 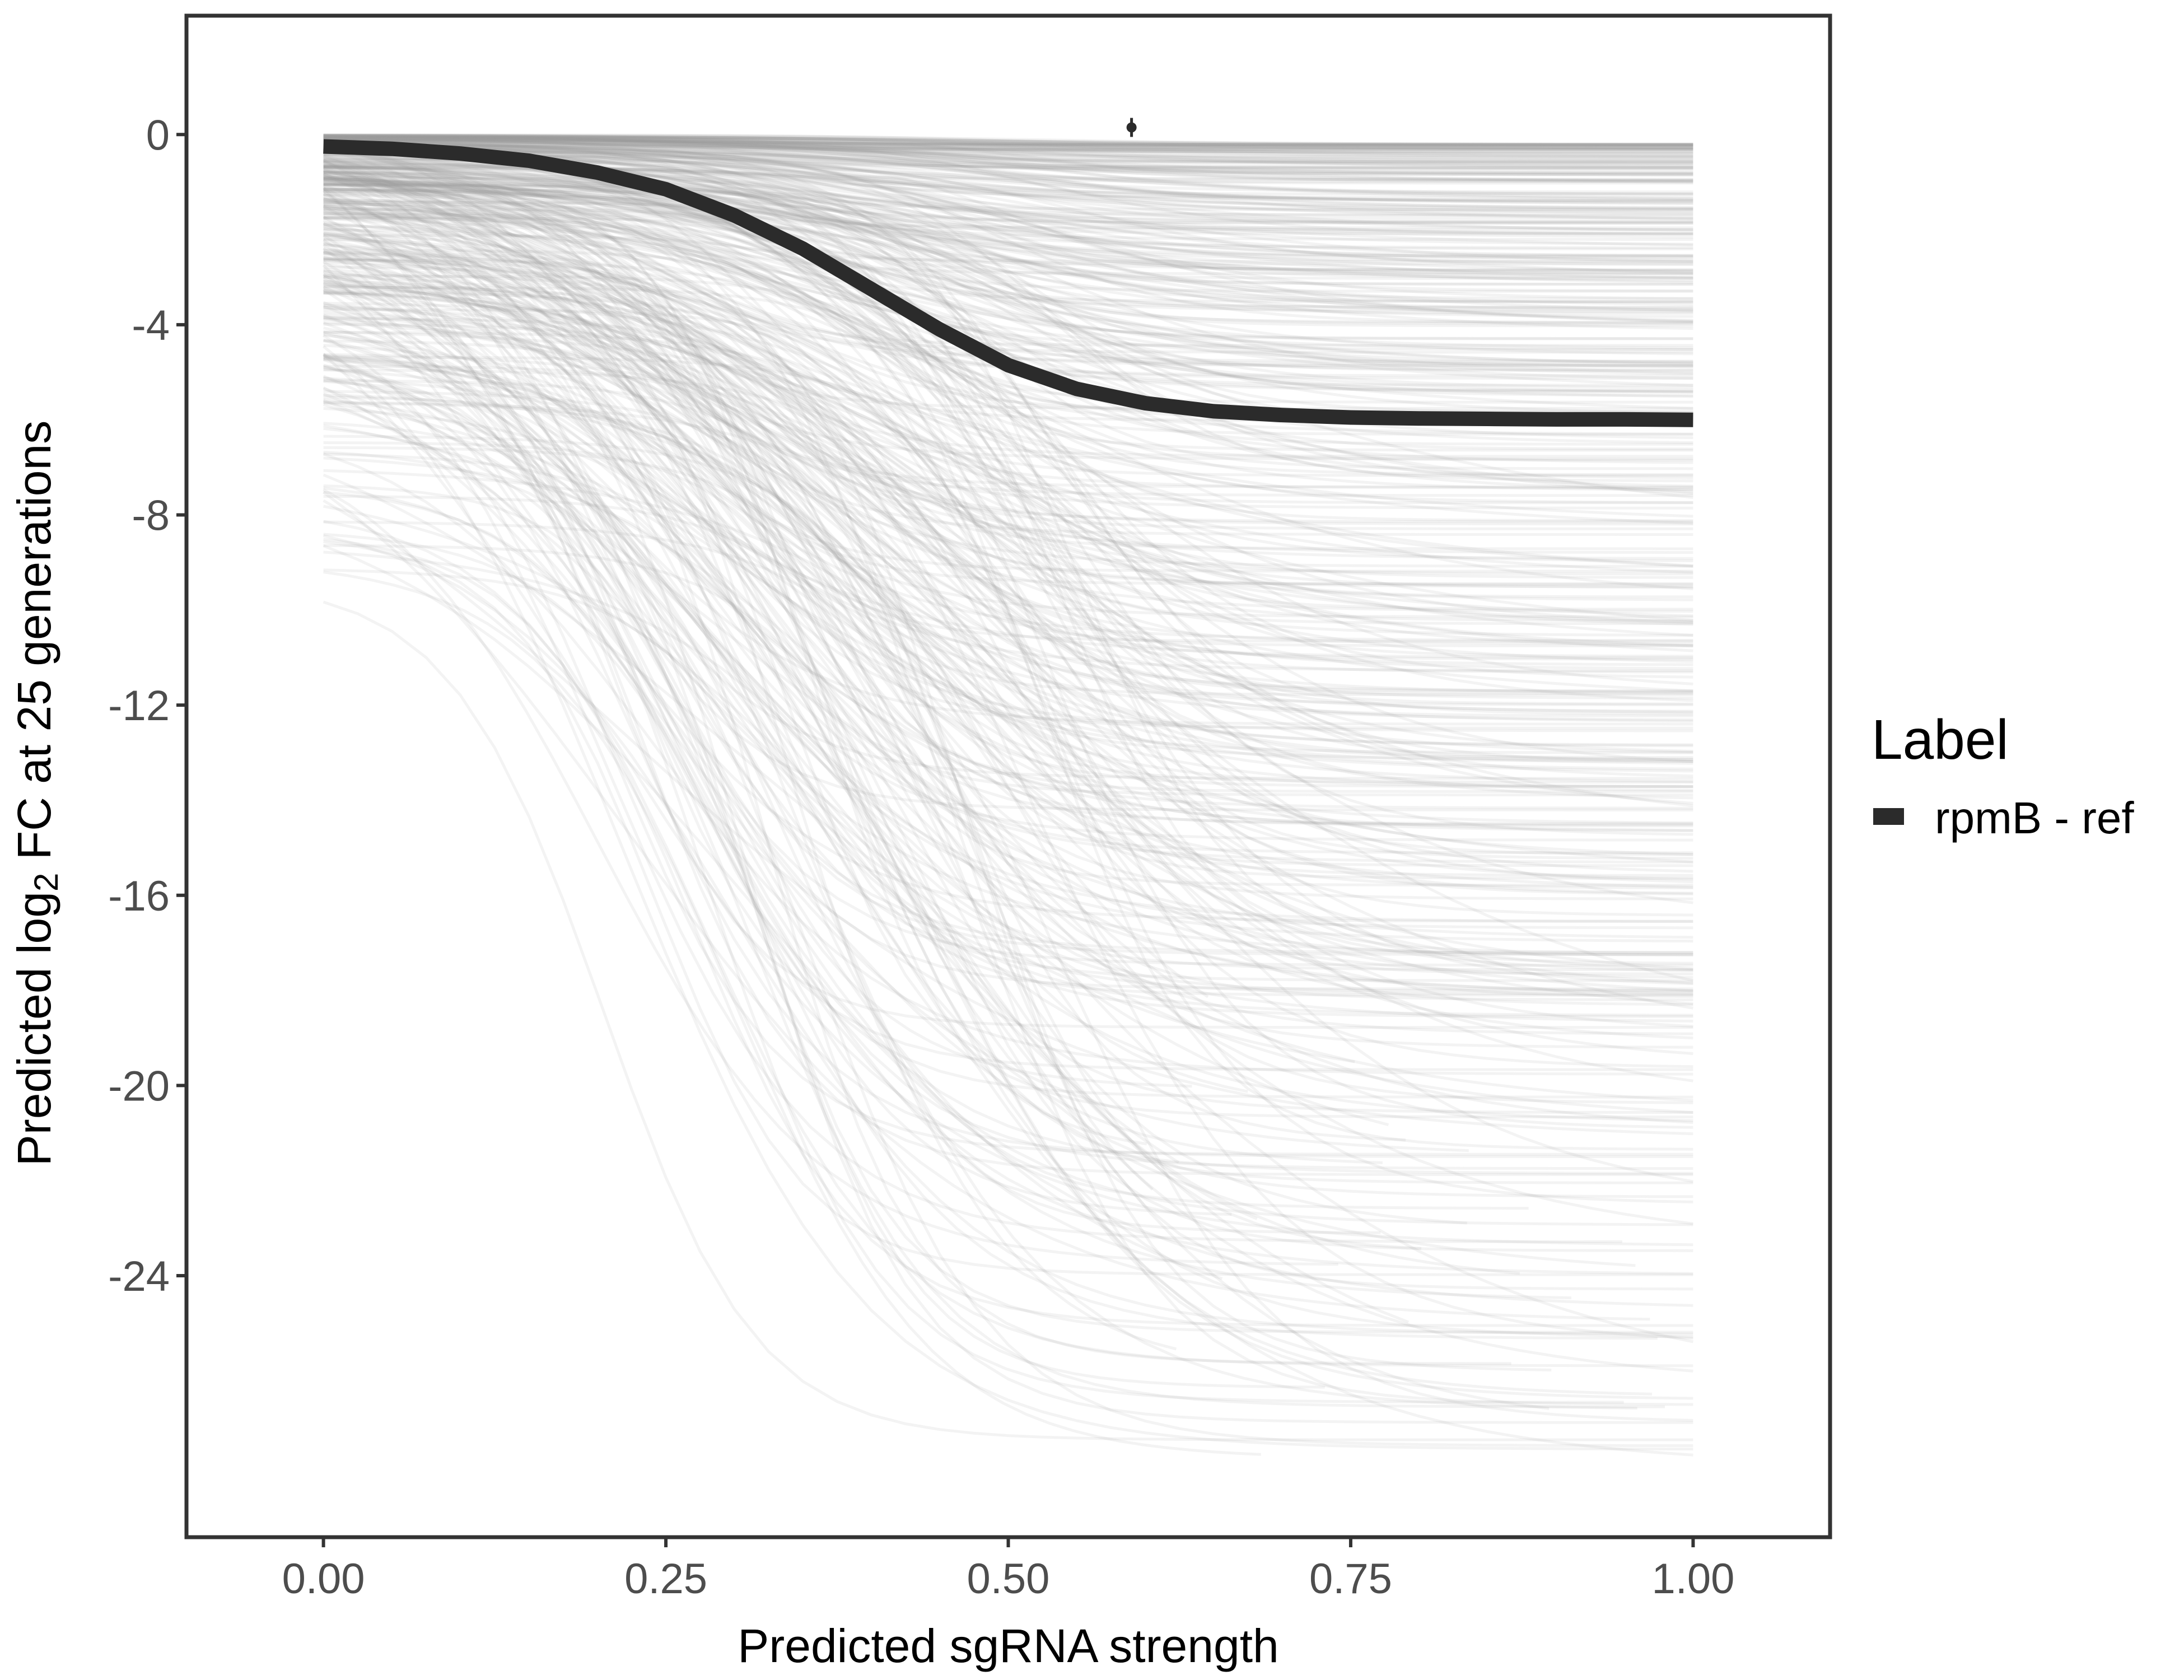 I want to click on y-tick-label: 0, so click(x=158, y=135).